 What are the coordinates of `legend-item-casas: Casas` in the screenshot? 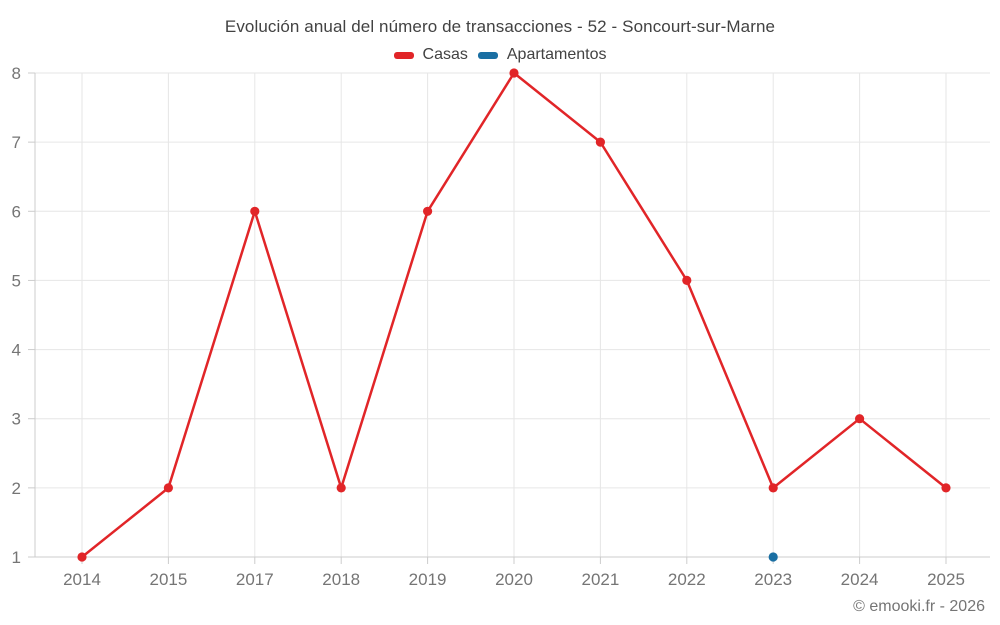 It's located at (430, 55).